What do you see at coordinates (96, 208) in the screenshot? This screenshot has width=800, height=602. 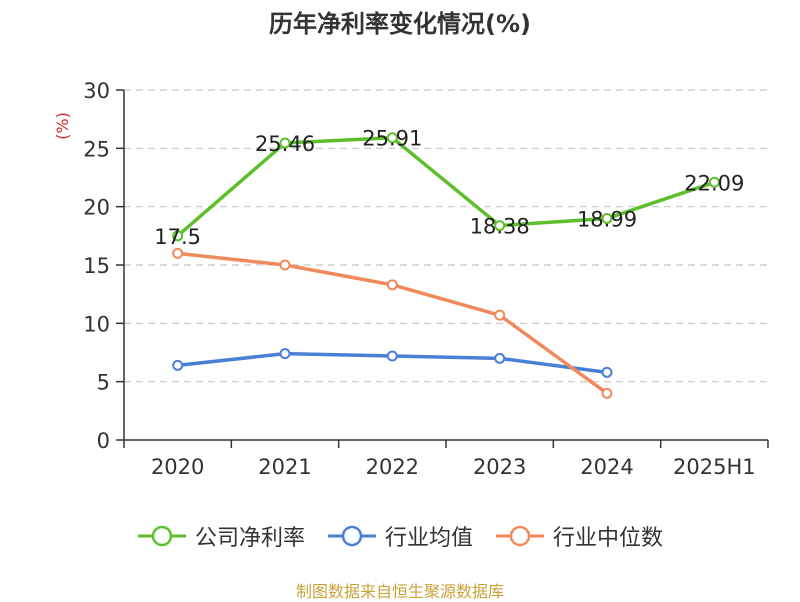 I see `y-tick-label: 20` at bounding box center [96, 208].